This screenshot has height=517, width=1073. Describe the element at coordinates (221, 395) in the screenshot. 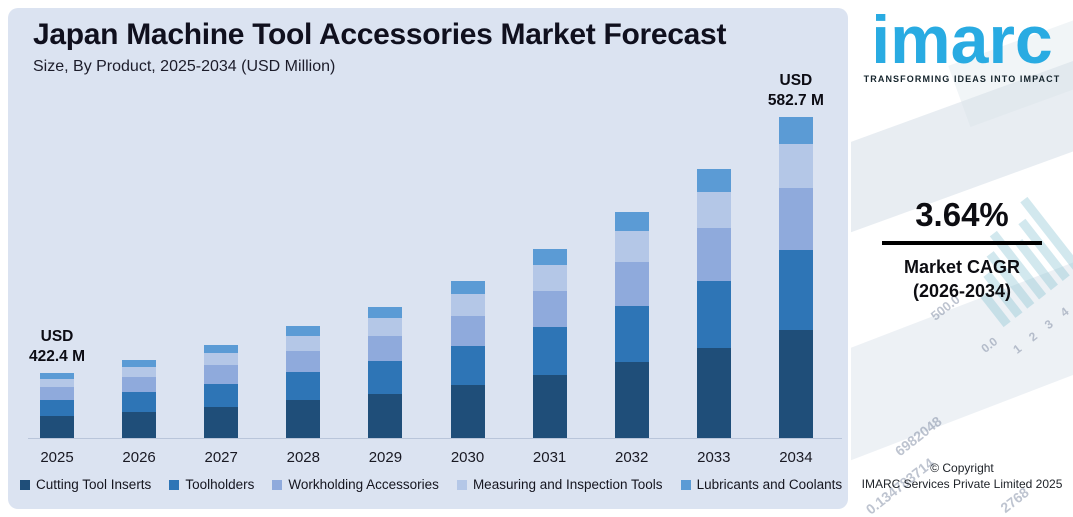

I see `segment-toolholders-2027` at that location.